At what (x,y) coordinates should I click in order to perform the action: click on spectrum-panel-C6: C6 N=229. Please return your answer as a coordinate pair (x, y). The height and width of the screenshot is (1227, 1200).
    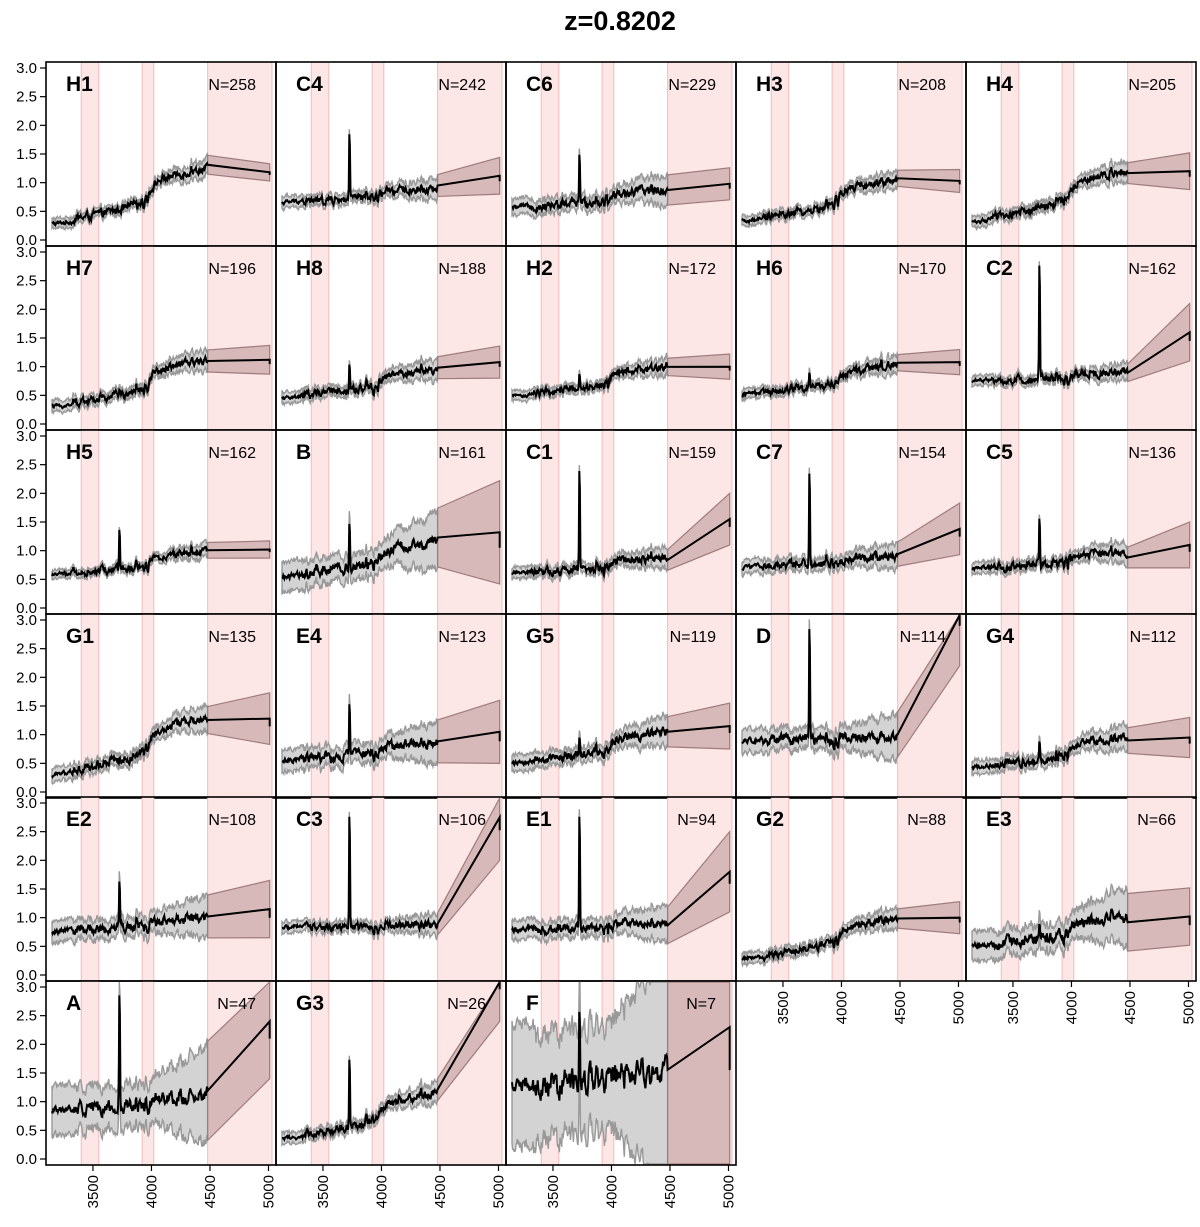
    Looking at the image, I should click on (621, 154).